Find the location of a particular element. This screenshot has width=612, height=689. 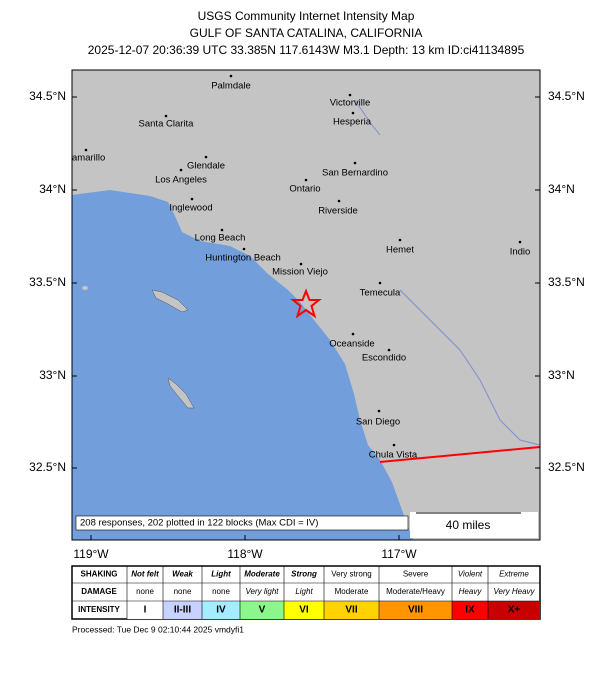

legend-cell: I is located at coordinates (145, 610).